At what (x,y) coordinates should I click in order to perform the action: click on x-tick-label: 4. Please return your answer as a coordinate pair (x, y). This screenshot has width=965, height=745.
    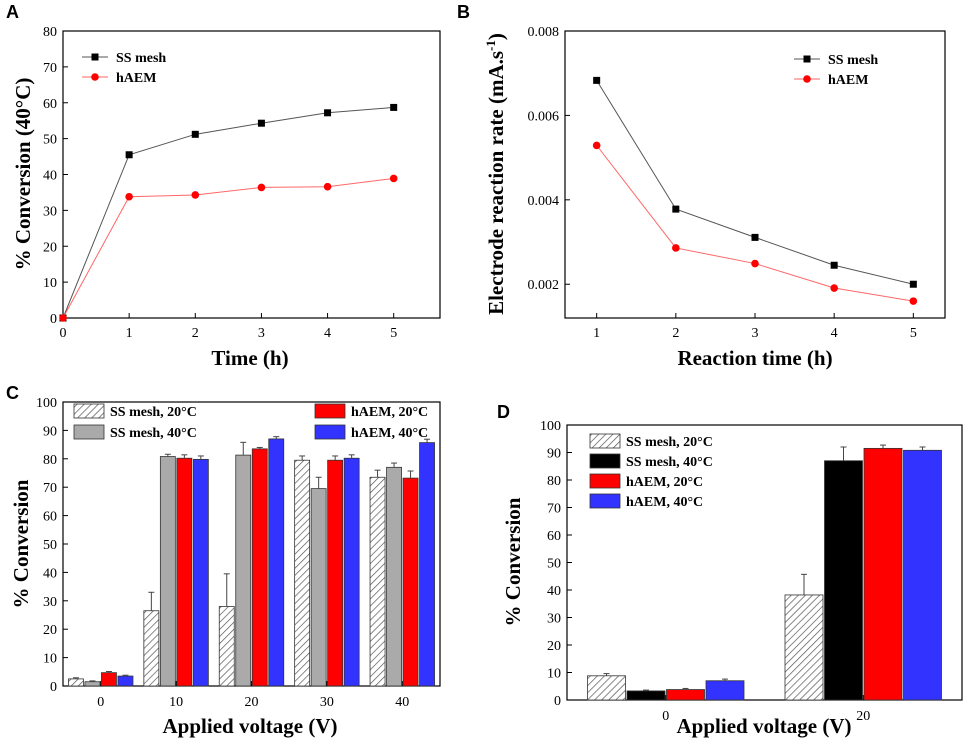
    Looking at the image, I should click on (327, 333).